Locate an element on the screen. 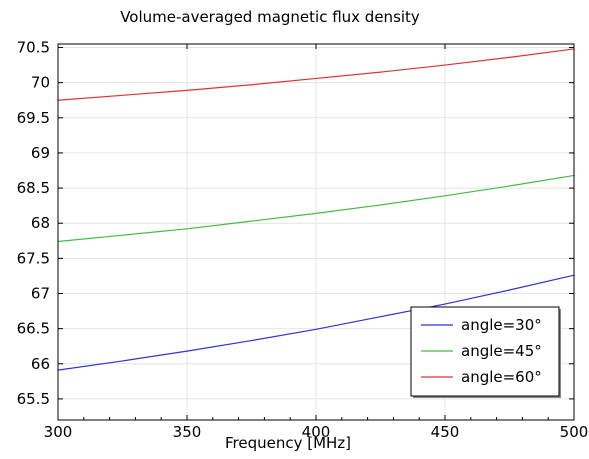 The image size is (589, 459). y-tick-label: 70.5 is located at coordinates (33, 48).